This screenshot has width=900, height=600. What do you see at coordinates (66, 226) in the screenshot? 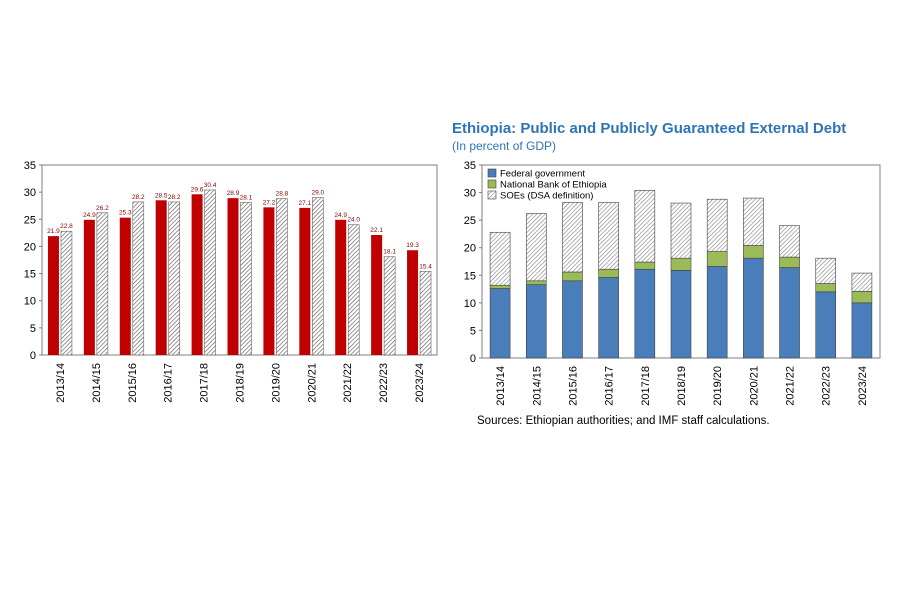
I see `data-label-b: 22.8` at bounding box center [66, 226].